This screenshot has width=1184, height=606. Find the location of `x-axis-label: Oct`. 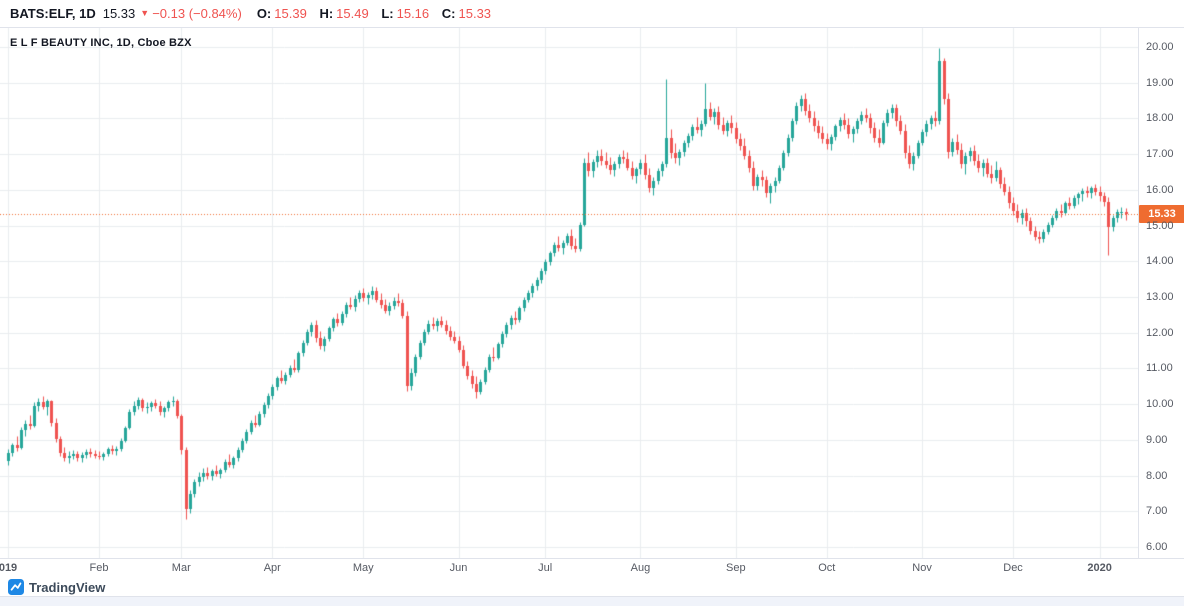

x-axis-label: Oct is located at coordinates (827, 568).